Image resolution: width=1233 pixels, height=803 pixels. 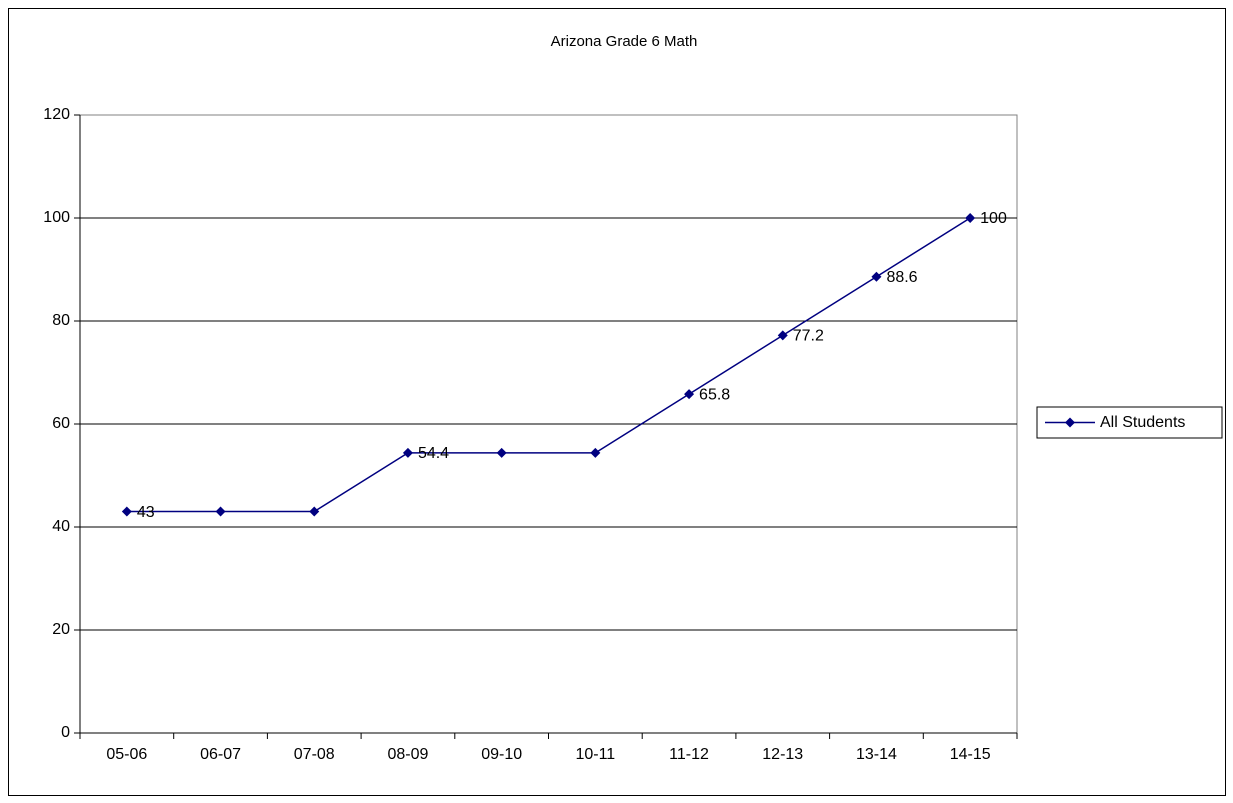 What do you see at coordinates (1142, 422) in the screenshot?
I see `legend-label: All Students` at bounding box center [1142, 422].